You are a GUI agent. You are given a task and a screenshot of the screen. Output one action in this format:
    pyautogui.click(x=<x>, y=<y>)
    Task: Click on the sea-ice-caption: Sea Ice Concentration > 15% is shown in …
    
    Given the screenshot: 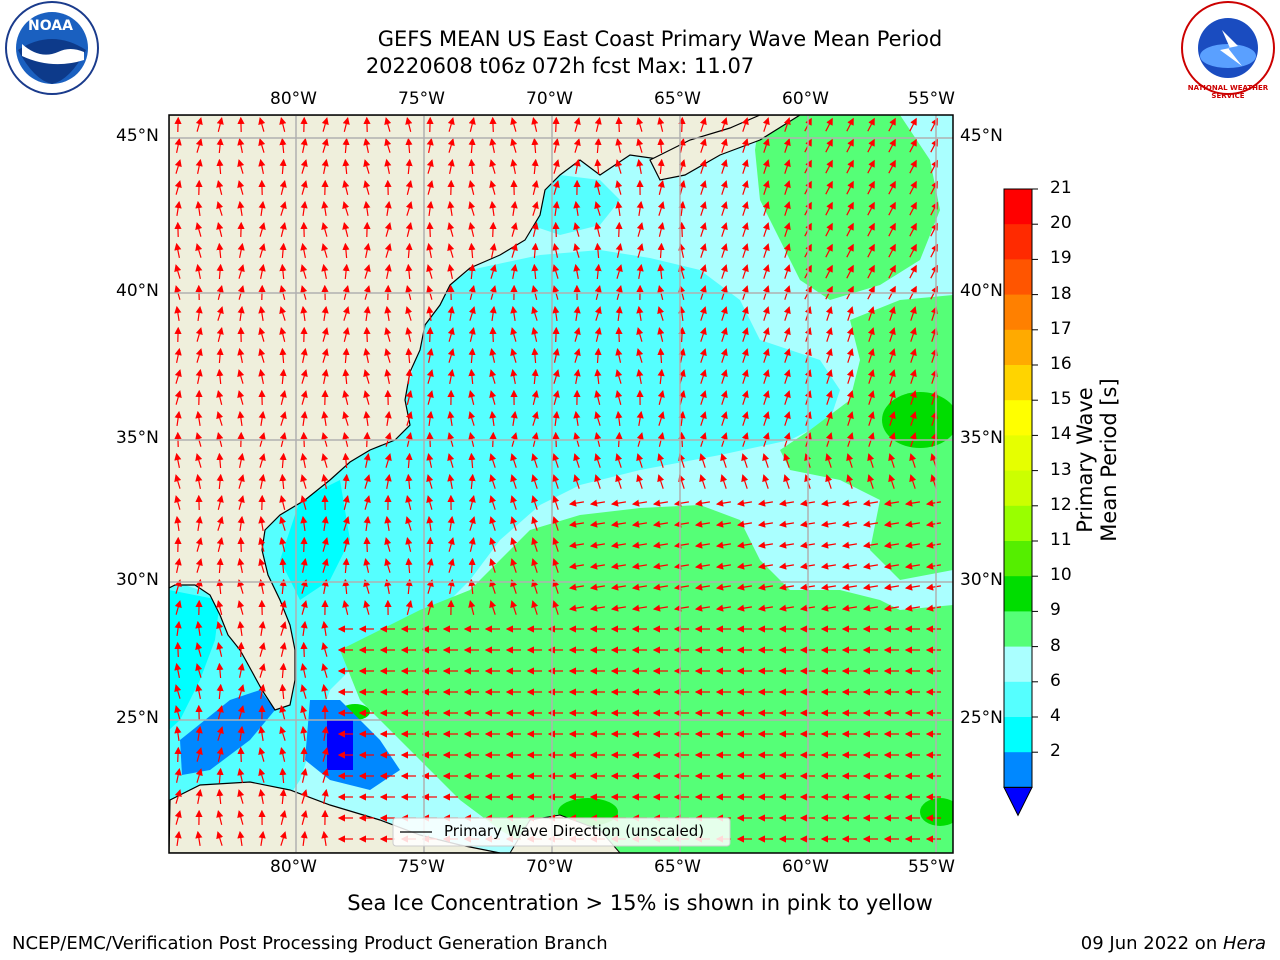 What is the action you would take?
    pyautogui.click(x=640, y=903)
    